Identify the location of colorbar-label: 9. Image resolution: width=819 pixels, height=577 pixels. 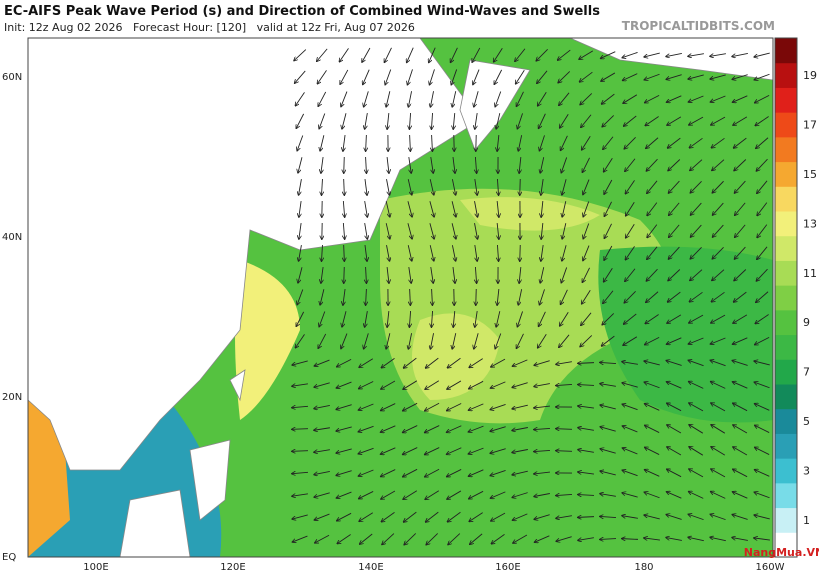
(806, 322).